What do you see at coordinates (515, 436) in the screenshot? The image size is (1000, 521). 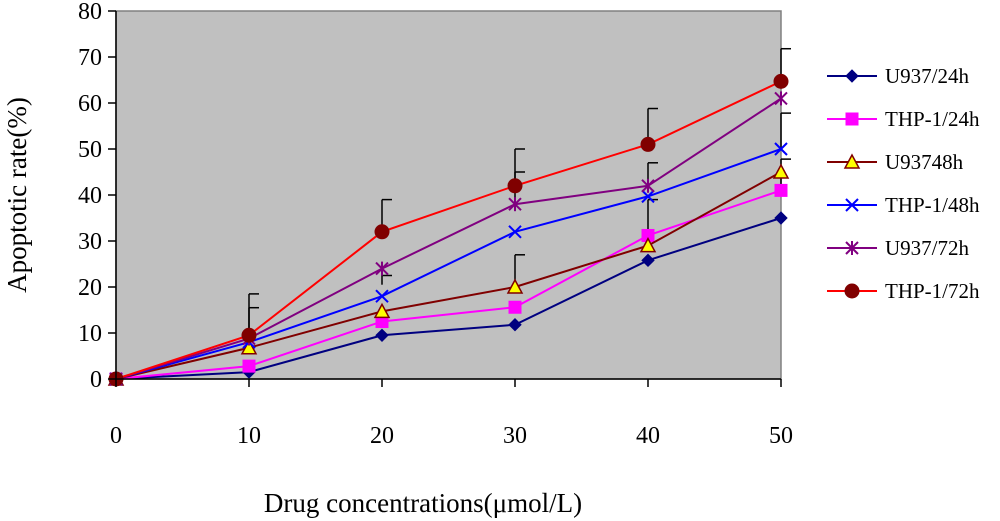 I see `x-tick-label: 30` at bounding box center [515, 436].